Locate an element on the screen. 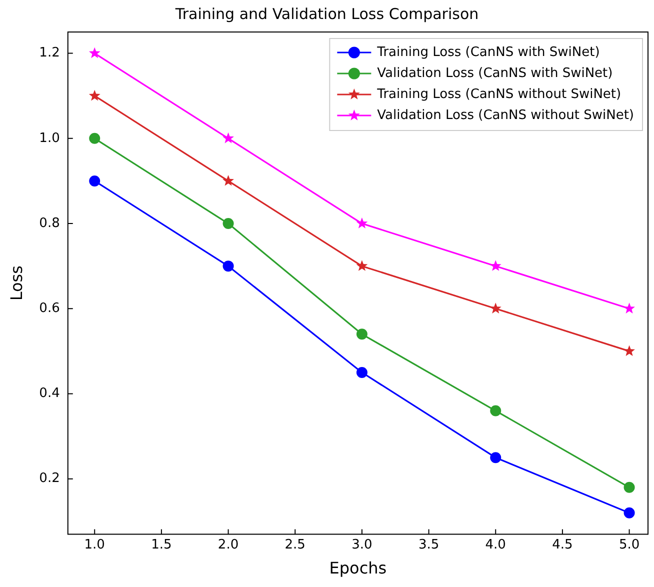 This screenshot has height=587, width=654. y-tick-label: 1.0 is located at coordinates (49, 138).